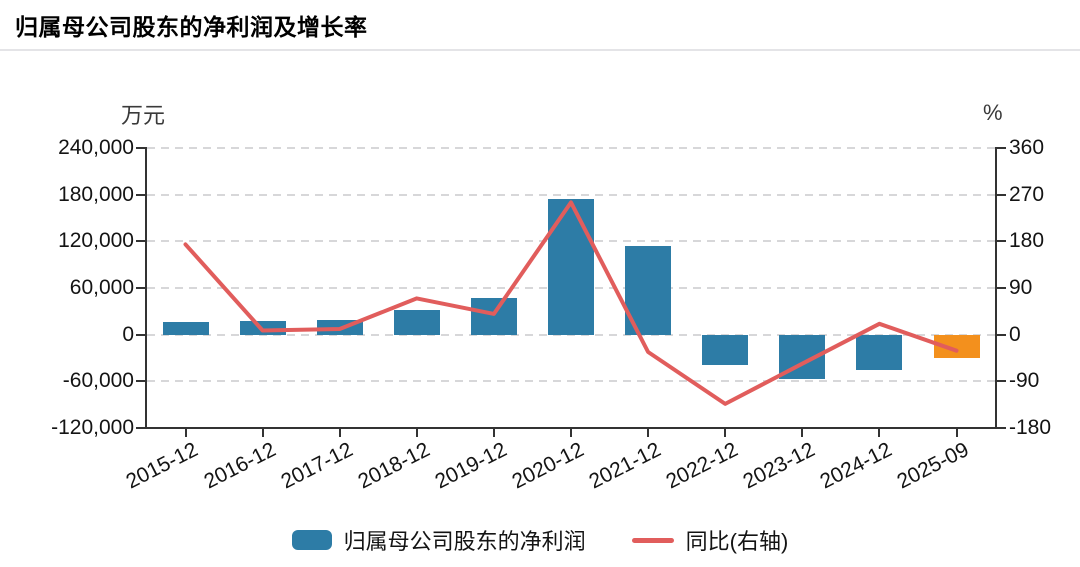 Image resolution: width=1080 pixels, height=567 pixels. What do you see at coordinates (1027, 194) in the screenshot?
I see `right-axis-tick-label: 270` at bounding box center [1027, 194].